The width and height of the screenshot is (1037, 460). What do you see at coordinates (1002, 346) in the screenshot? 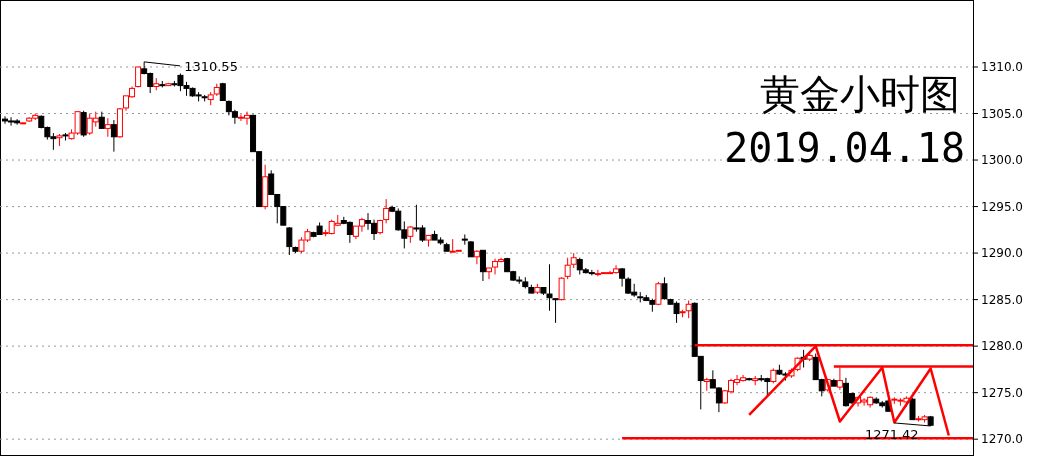
I see `y-tick-label: 1280.0` at bounding box center [1002, 346].